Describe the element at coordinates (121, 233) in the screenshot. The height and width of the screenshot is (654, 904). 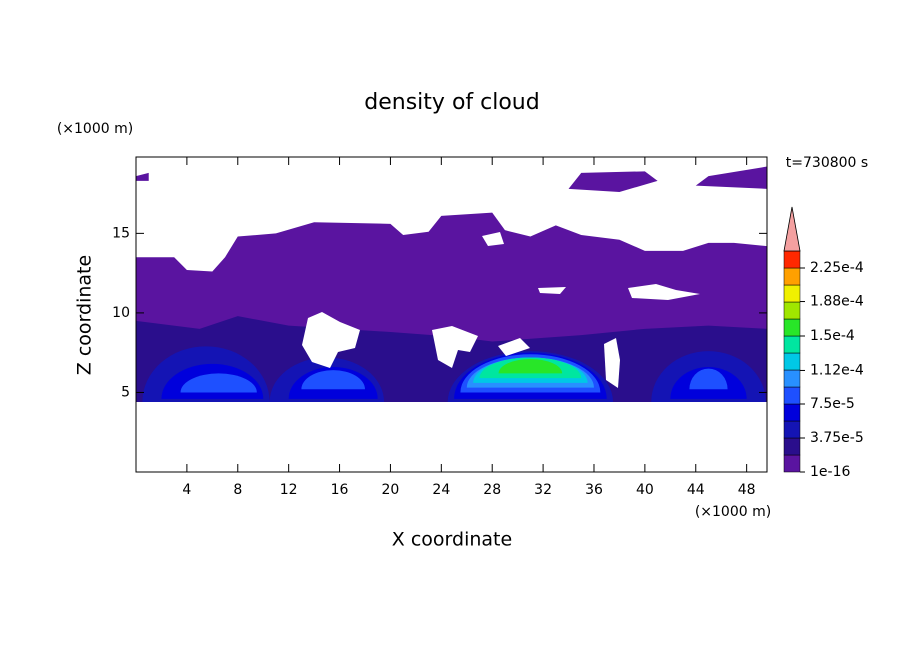
I see `y-tick-label: 15` at that location.